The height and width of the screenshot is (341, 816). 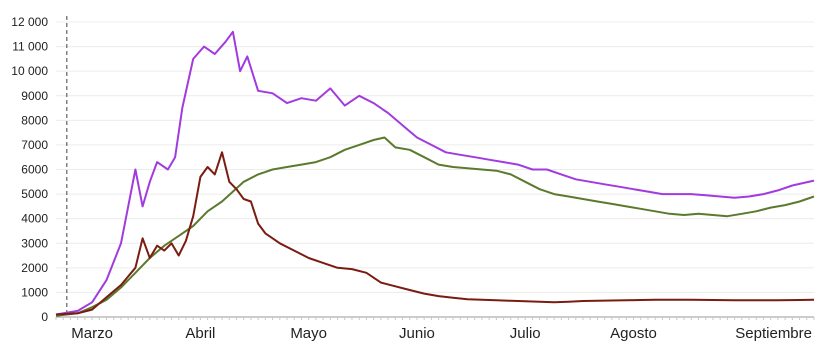 What do you see at coordinates (34, 120) in the screenshot?
I see `y-tick-label: 8000` at bounding box center [34, 120].